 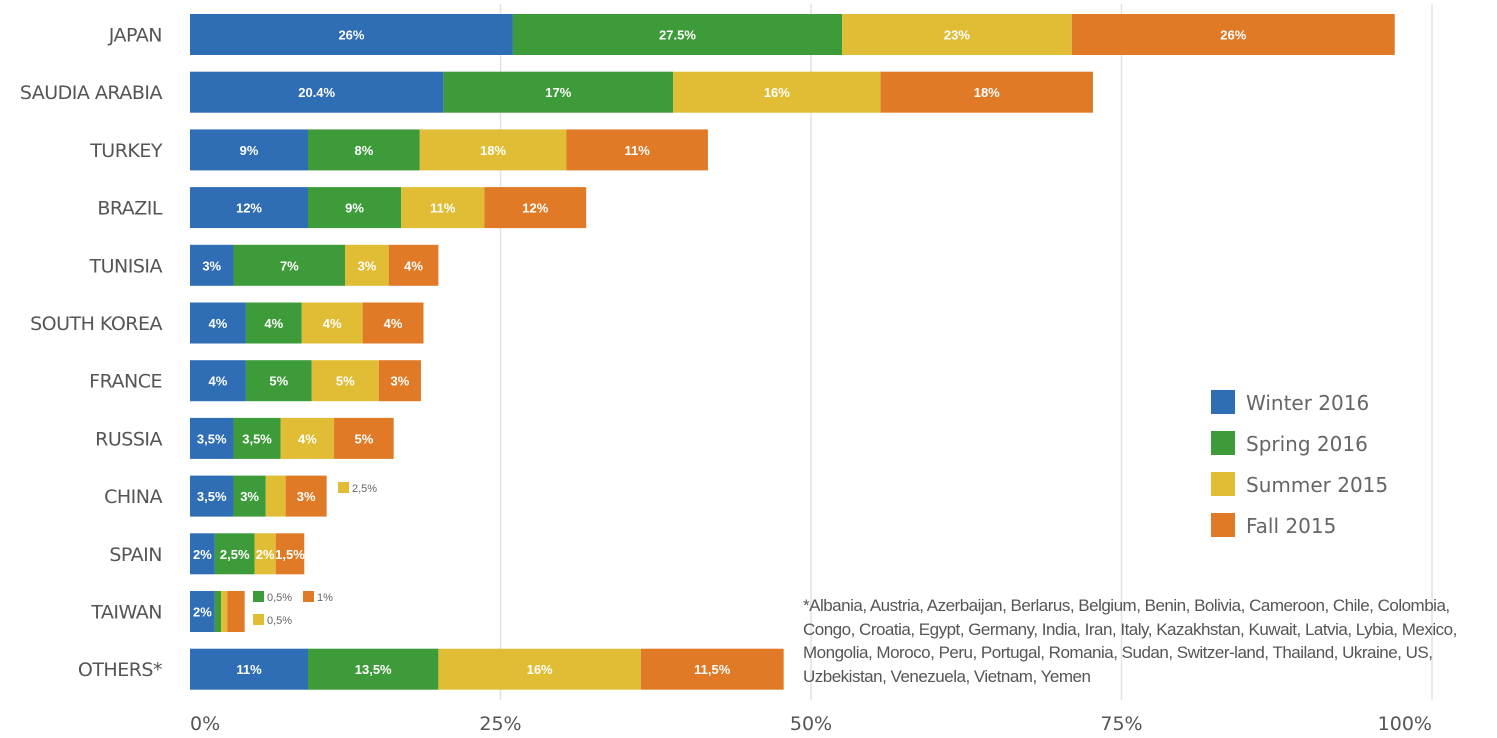 I want to click on category-label: TAIWAN, so click(x=126, y=613).